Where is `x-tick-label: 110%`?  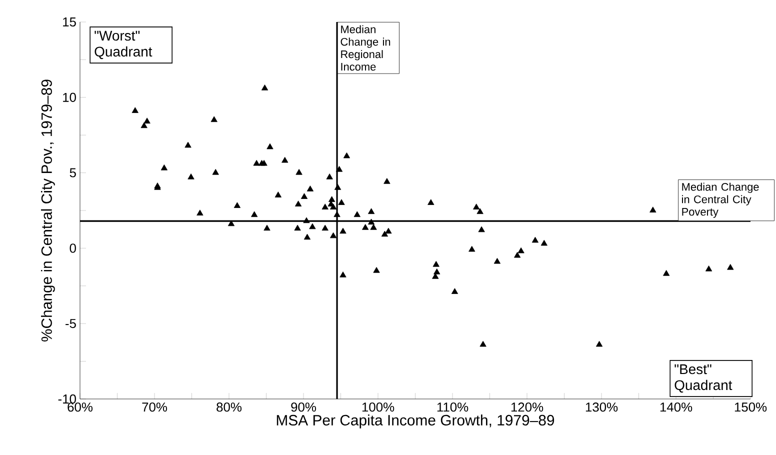
x-tick-label: 110% is located at coordinates (452, 407).